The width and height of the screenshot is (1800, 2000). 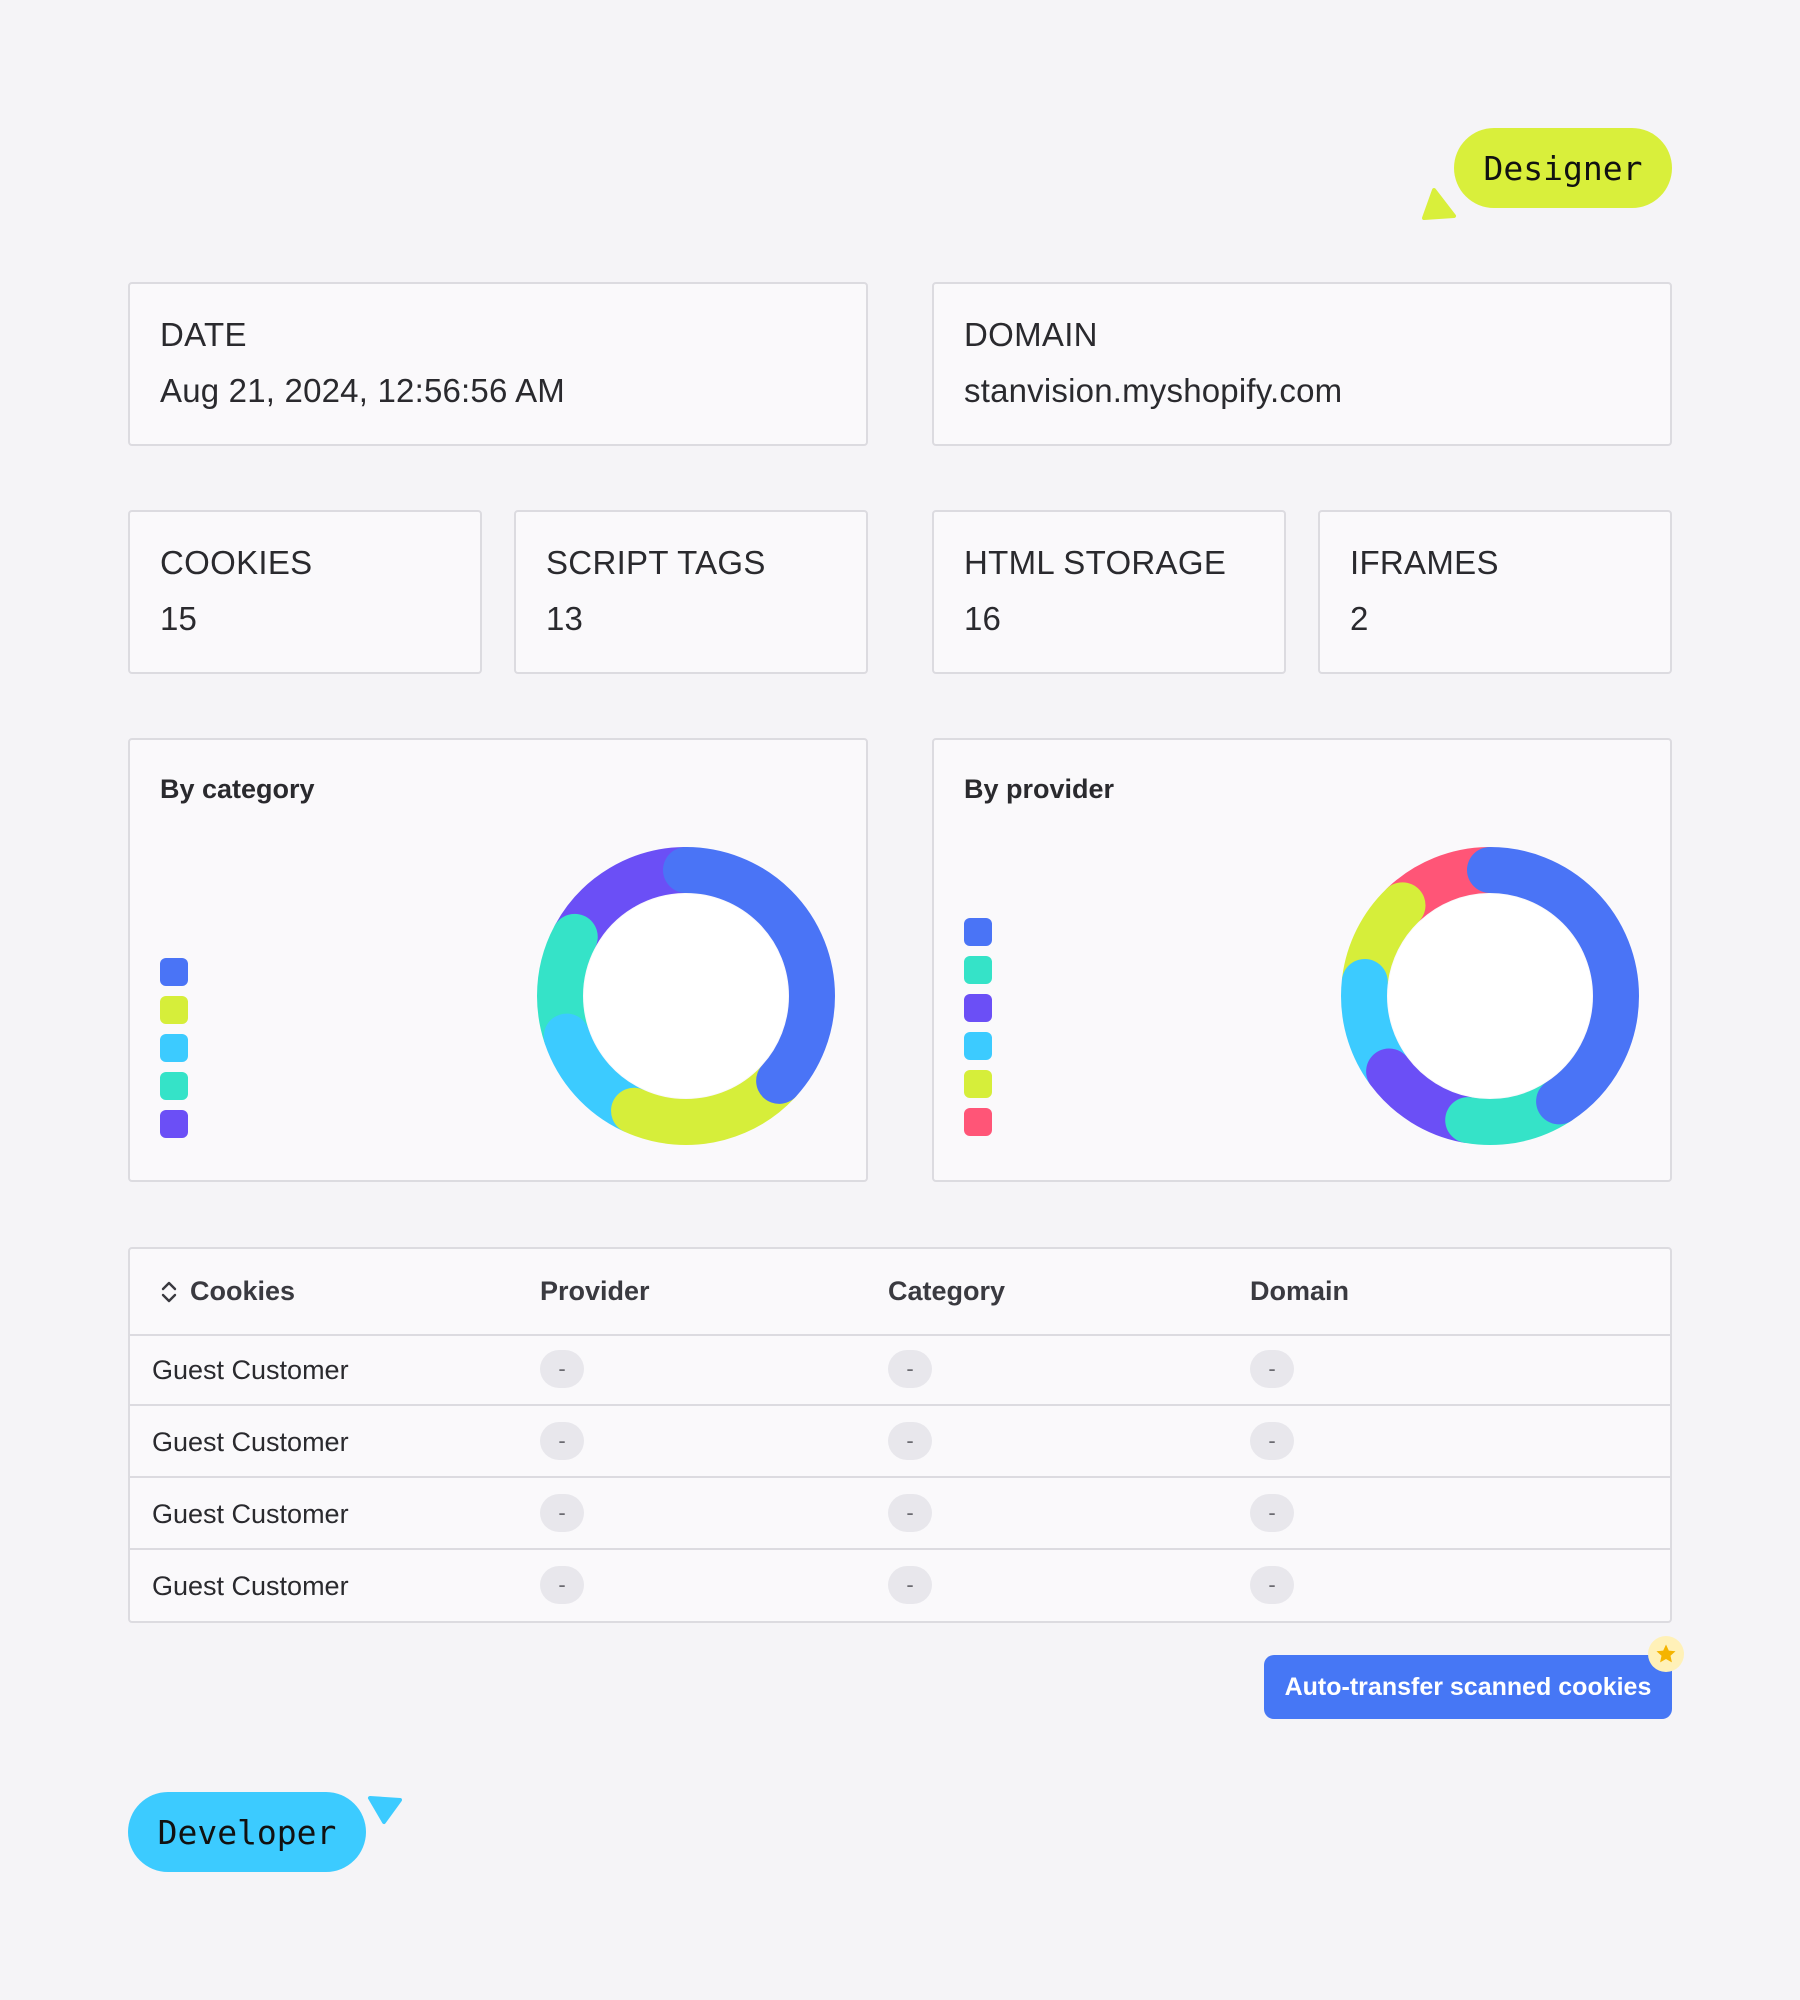 I want to click on sort-icon, so click(x=169, y=1292).